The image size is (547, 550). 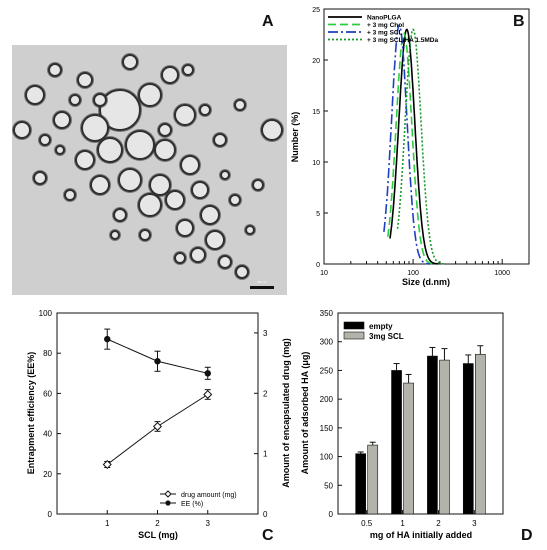 I want to click on y-tick-label-d: 250, so click(x=327, y=370).